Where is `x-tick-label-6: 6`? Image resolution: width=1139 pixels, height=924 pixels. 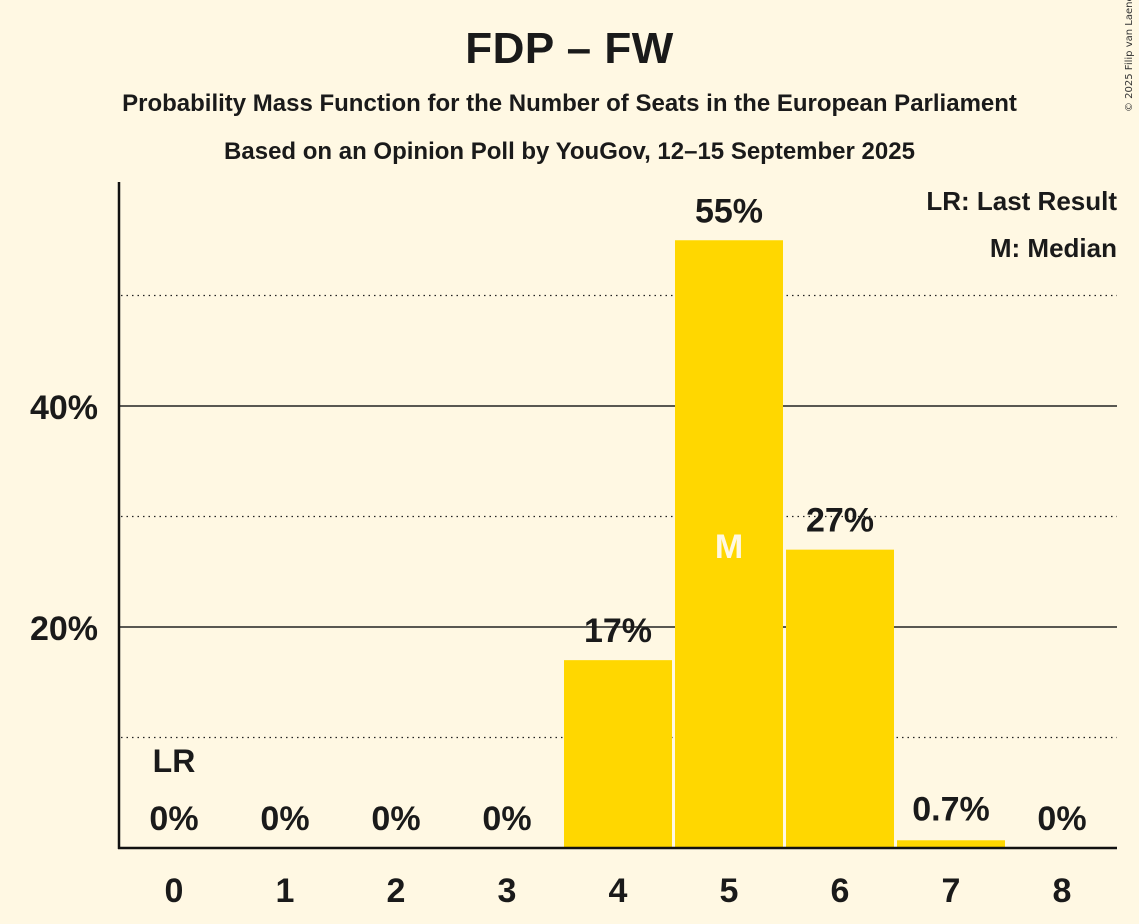 x-tick-label-6: 6 is located at coordinates (840, 891).